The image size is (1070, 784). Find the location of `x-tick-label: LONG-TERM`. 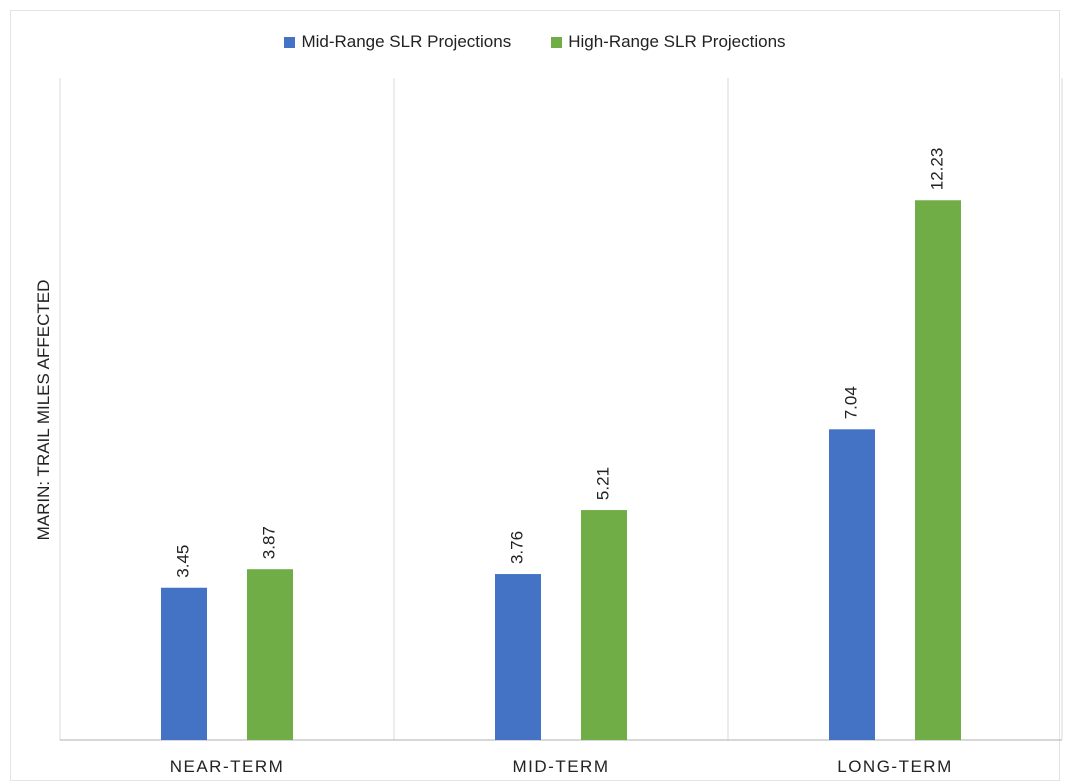

x-tick-label: LONG-TERM is located at coordinates (895, 766).